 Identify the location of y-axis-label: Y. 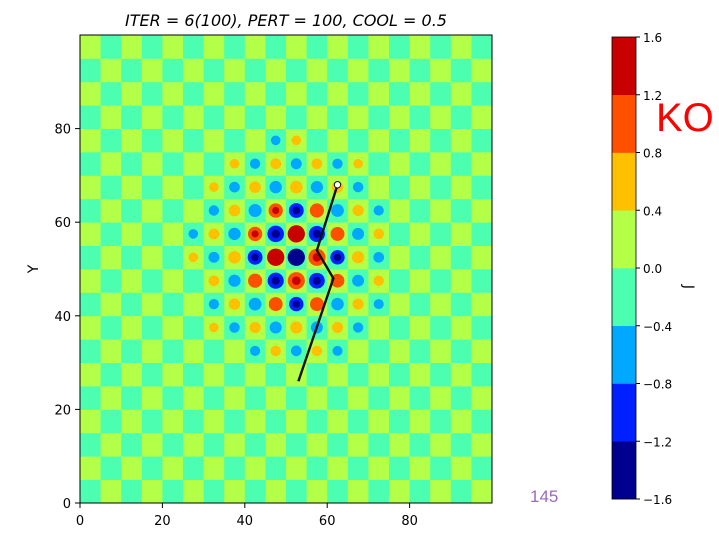
(34, 269).